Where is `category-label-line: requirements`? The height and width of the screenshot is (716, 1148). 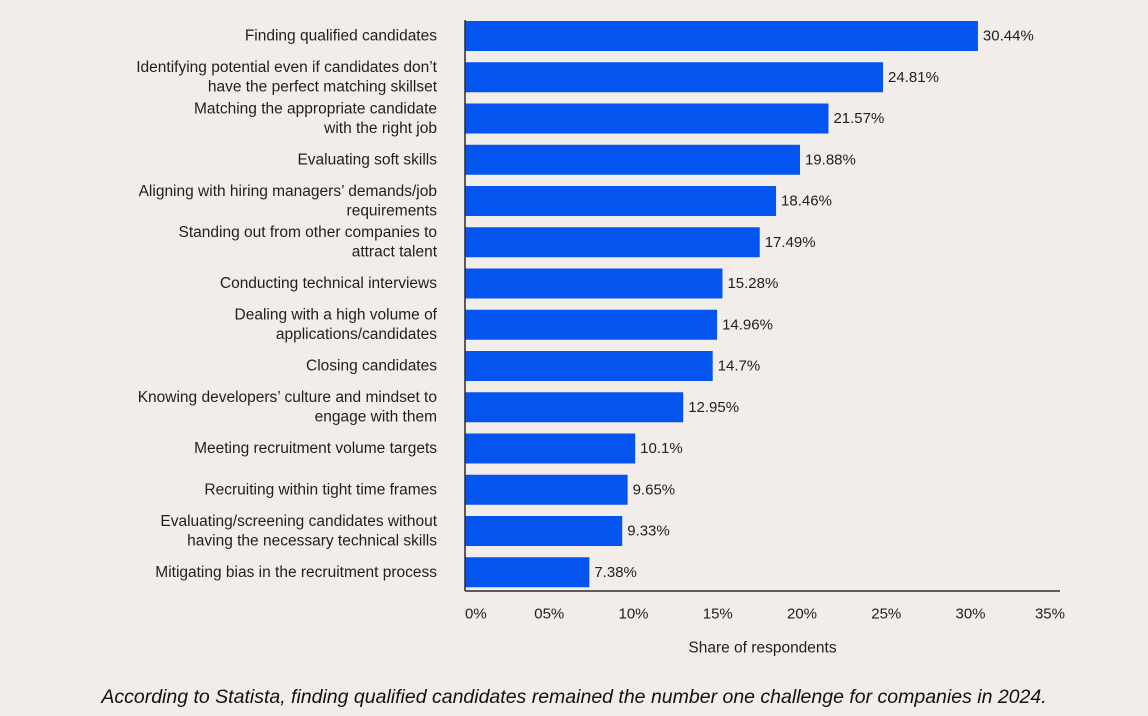 category-label-line: requirements is located at coordinates (392, 210).